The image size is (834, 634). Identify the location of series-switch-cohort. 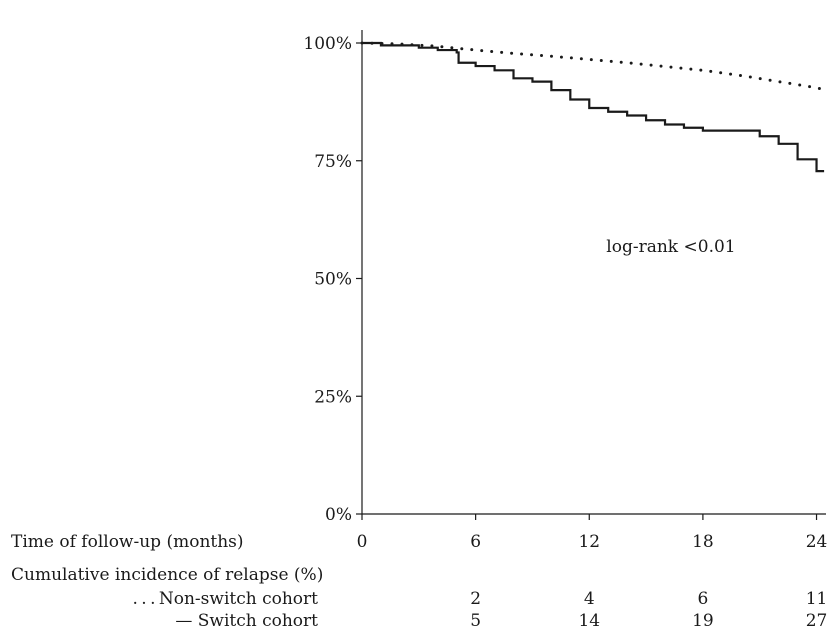
(593, 107).